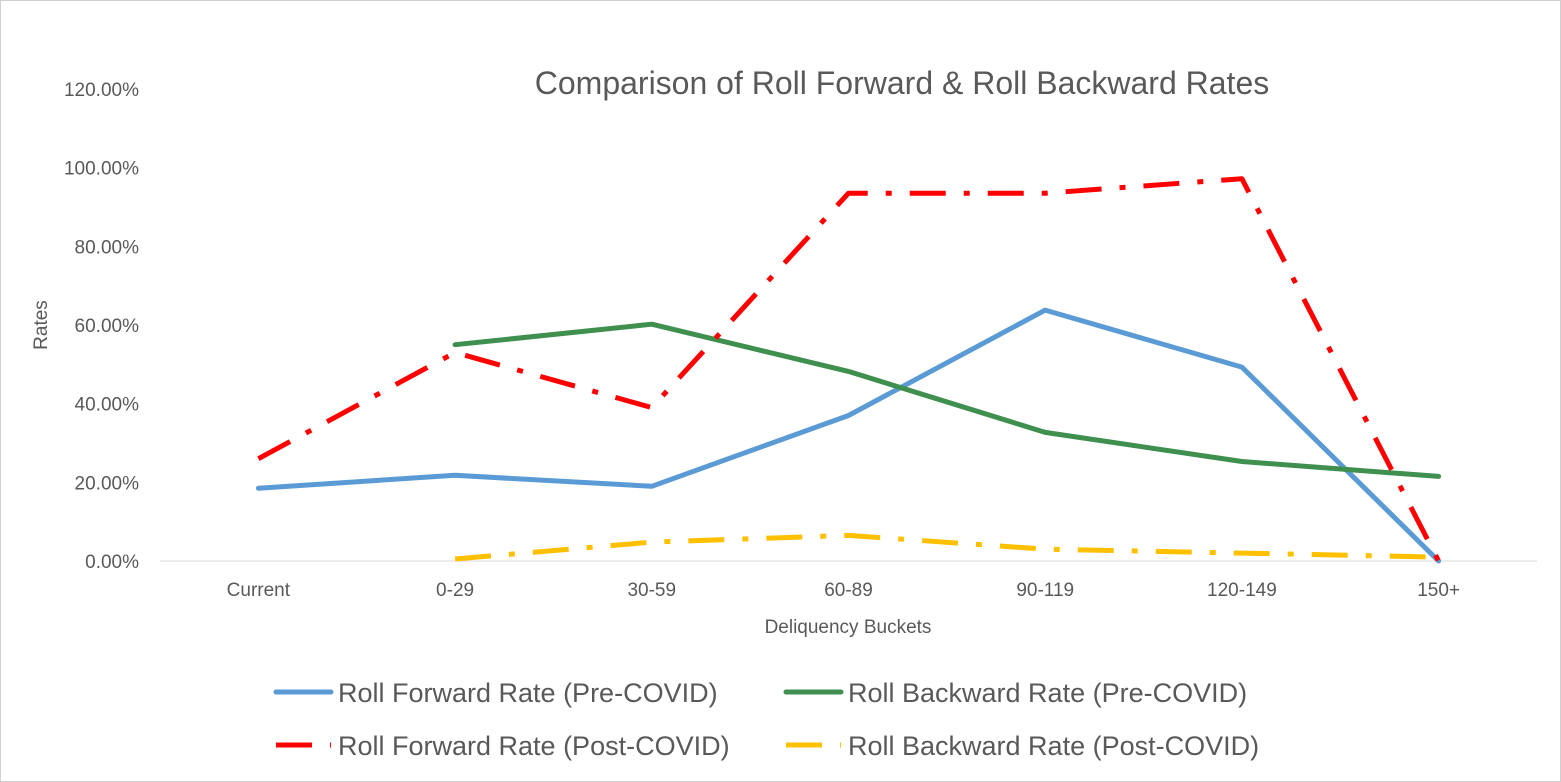 The height and width of the screenshot is (782, 1561). Describe the element at coordinates (107, 326) in the screenshot. I see `y-tick-label: 60.00%` at that location.